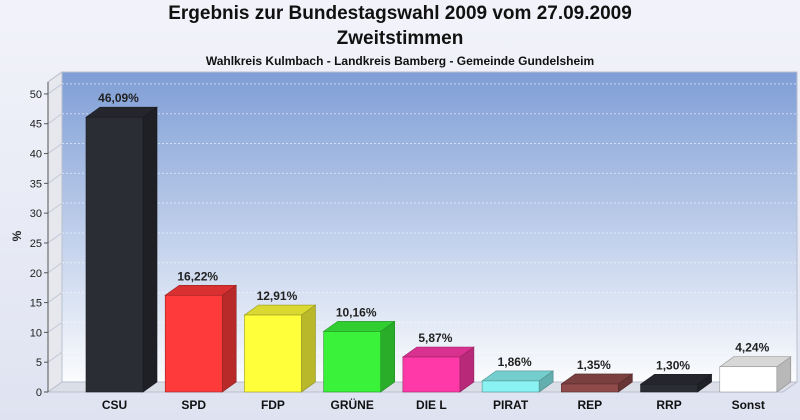 Image resolution: width=800 pixels, height=420 pixels. What do you see at coordinates (197, 276) in the screenshot?
I see `data-label: 16,22%` at bounding box center [197, 276].